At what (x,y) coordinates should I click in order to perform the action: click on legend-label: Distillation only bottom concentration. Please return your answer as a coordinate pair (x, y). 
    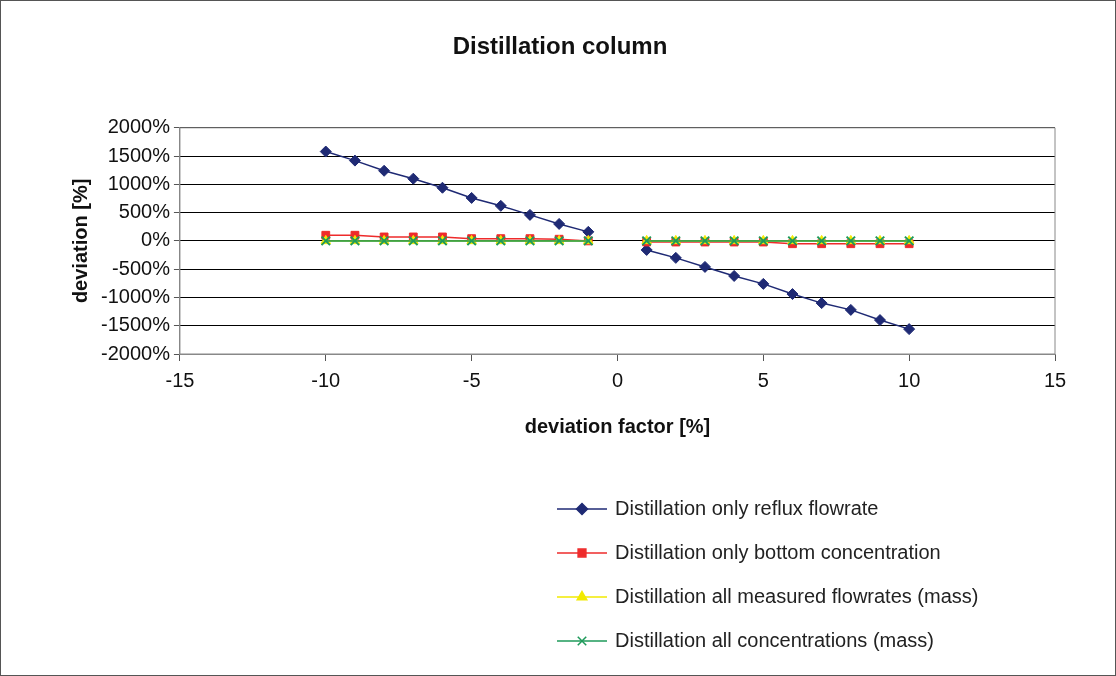
    Looking at the image, I should click on (778, 551).